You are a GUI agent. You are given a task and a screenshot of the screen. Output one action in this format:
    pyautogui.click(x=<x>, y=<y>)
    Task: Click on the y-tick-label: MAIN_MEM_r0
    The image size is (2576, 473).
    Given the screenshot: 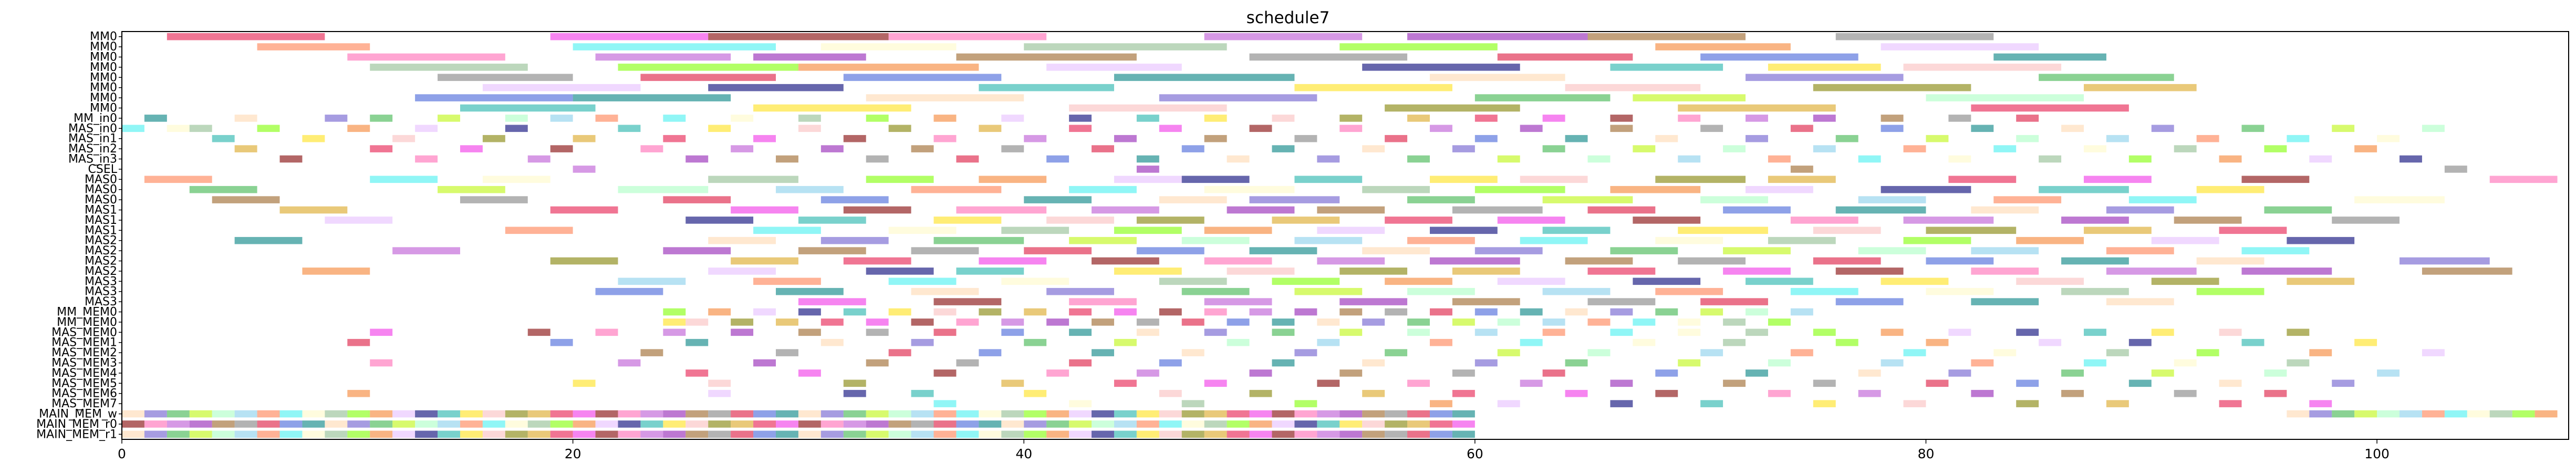 What is the action you would take?
    pyautogui.click(x=76, y=424)
    